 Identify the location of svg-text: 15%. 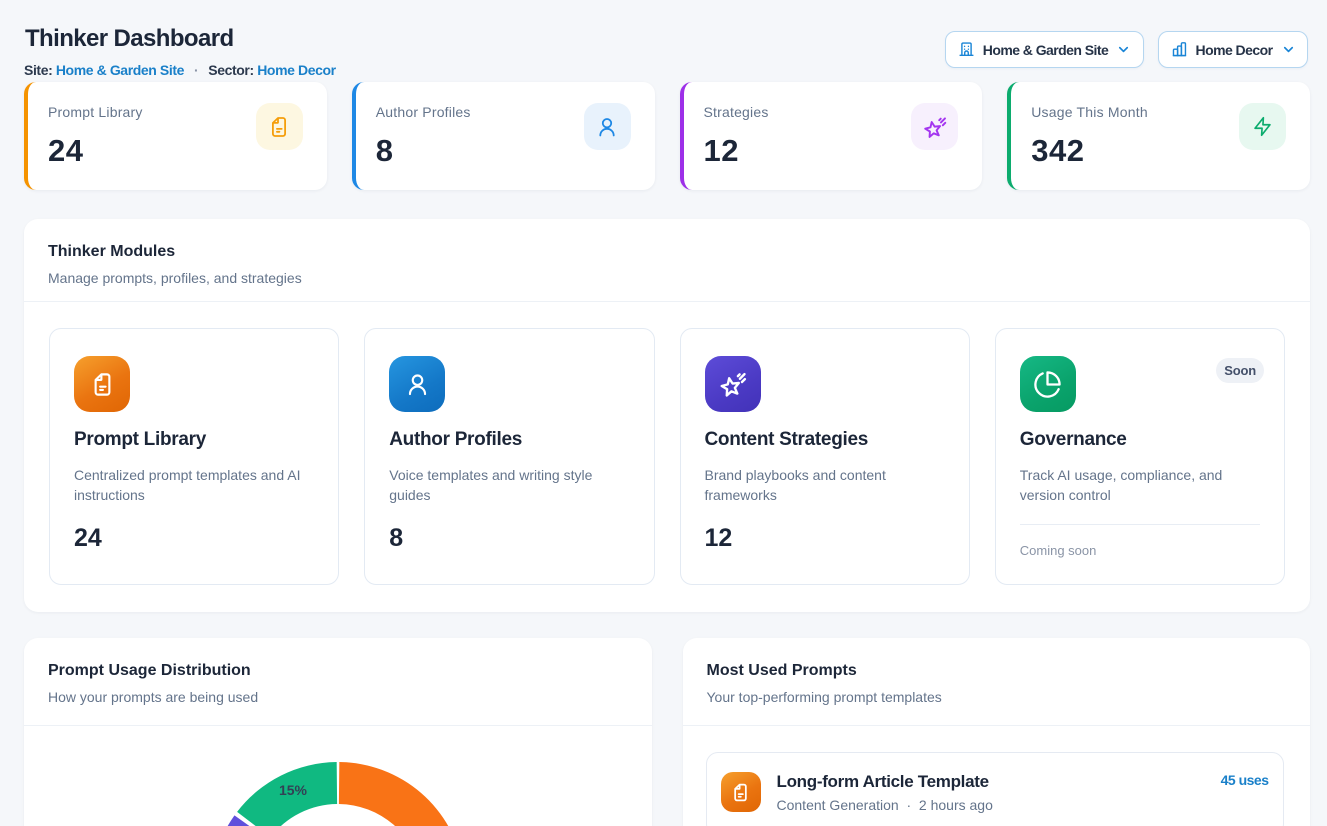
(293, 790).